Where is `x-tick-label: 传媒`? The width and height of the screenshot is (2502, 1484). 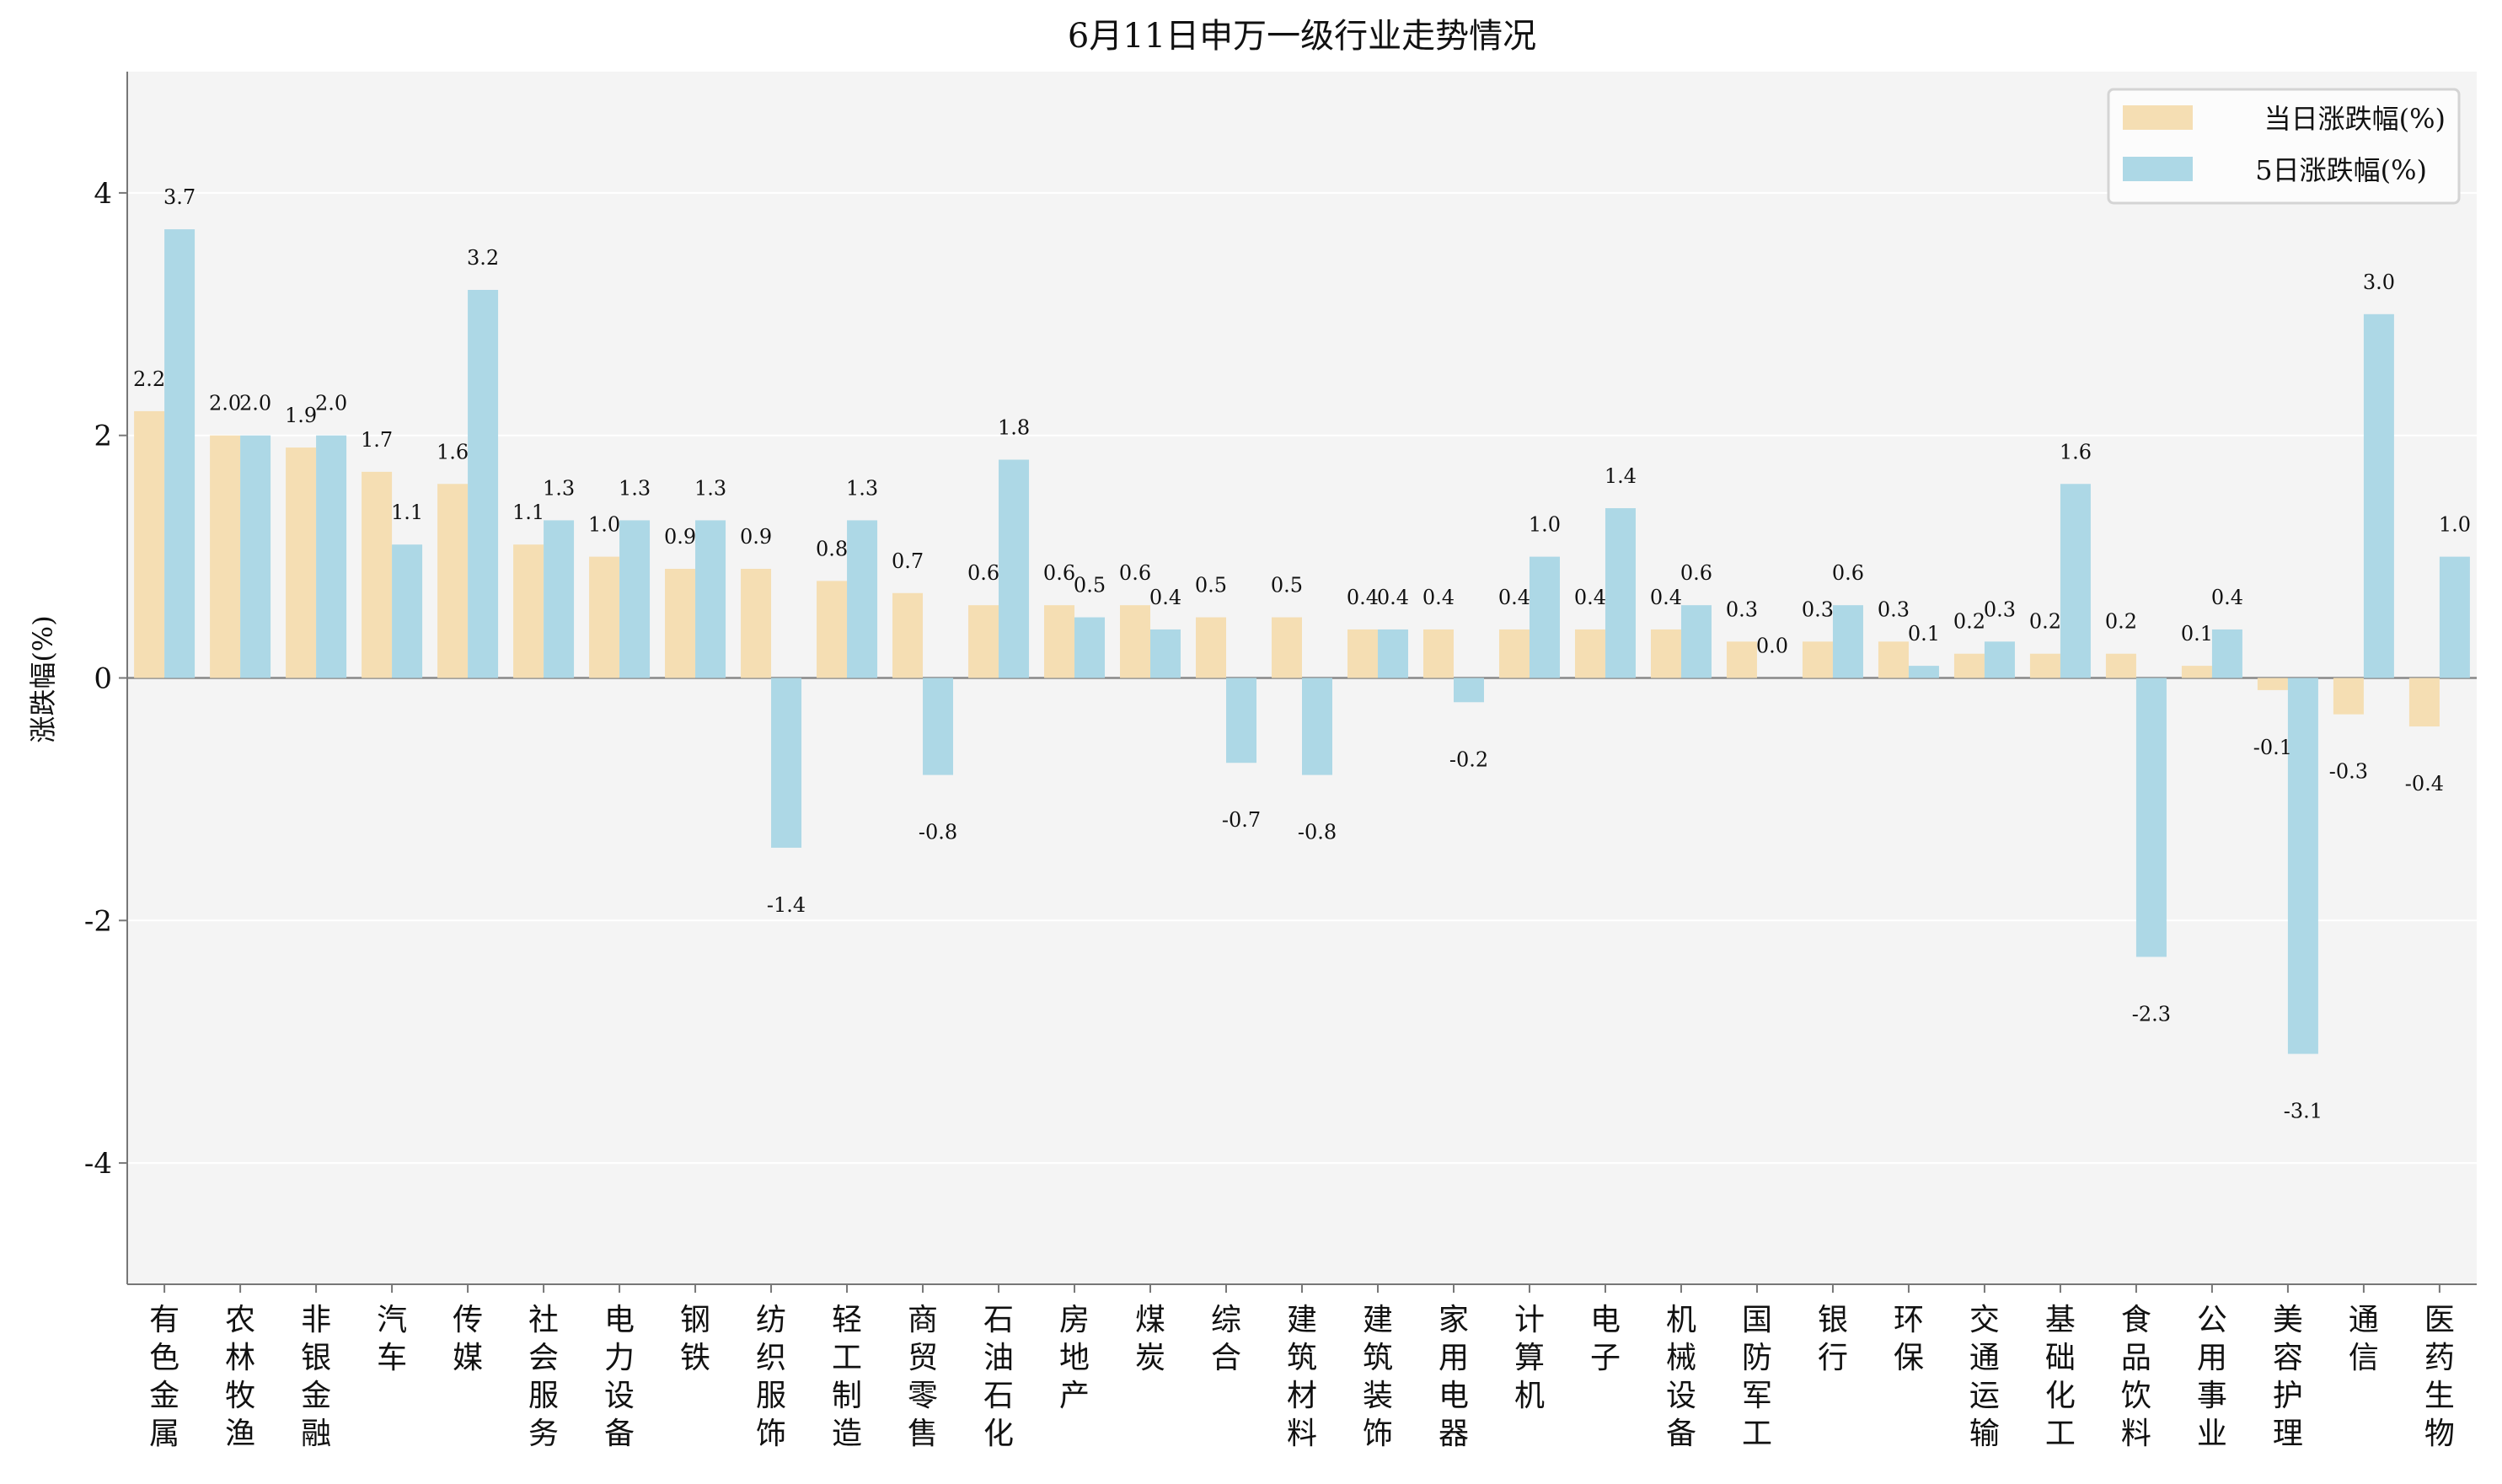 x-tick-label: 传媒 is located at coordinates (468, 1339).